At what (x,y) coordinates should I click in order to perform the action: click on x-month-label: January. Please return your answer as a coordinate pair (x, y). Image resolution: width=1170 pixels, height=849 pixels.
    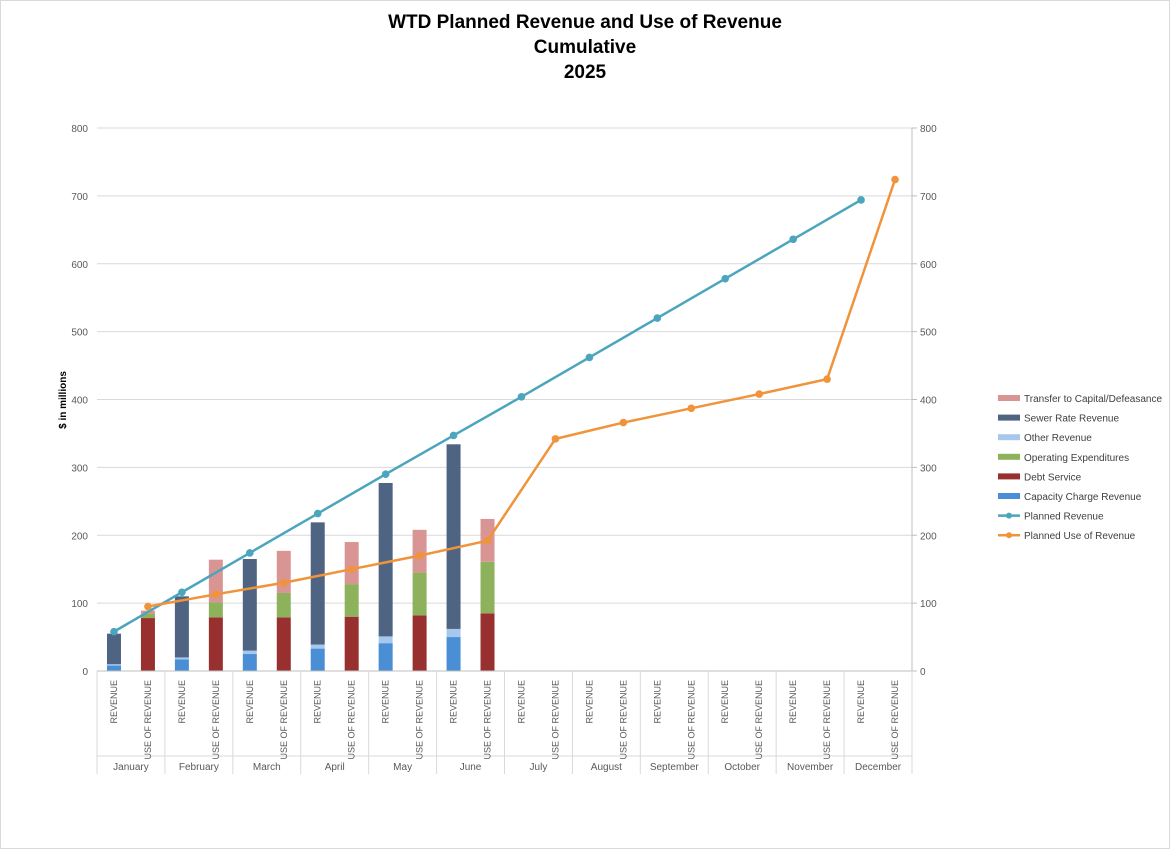
    Looking at the image, I should click on (131, 767).